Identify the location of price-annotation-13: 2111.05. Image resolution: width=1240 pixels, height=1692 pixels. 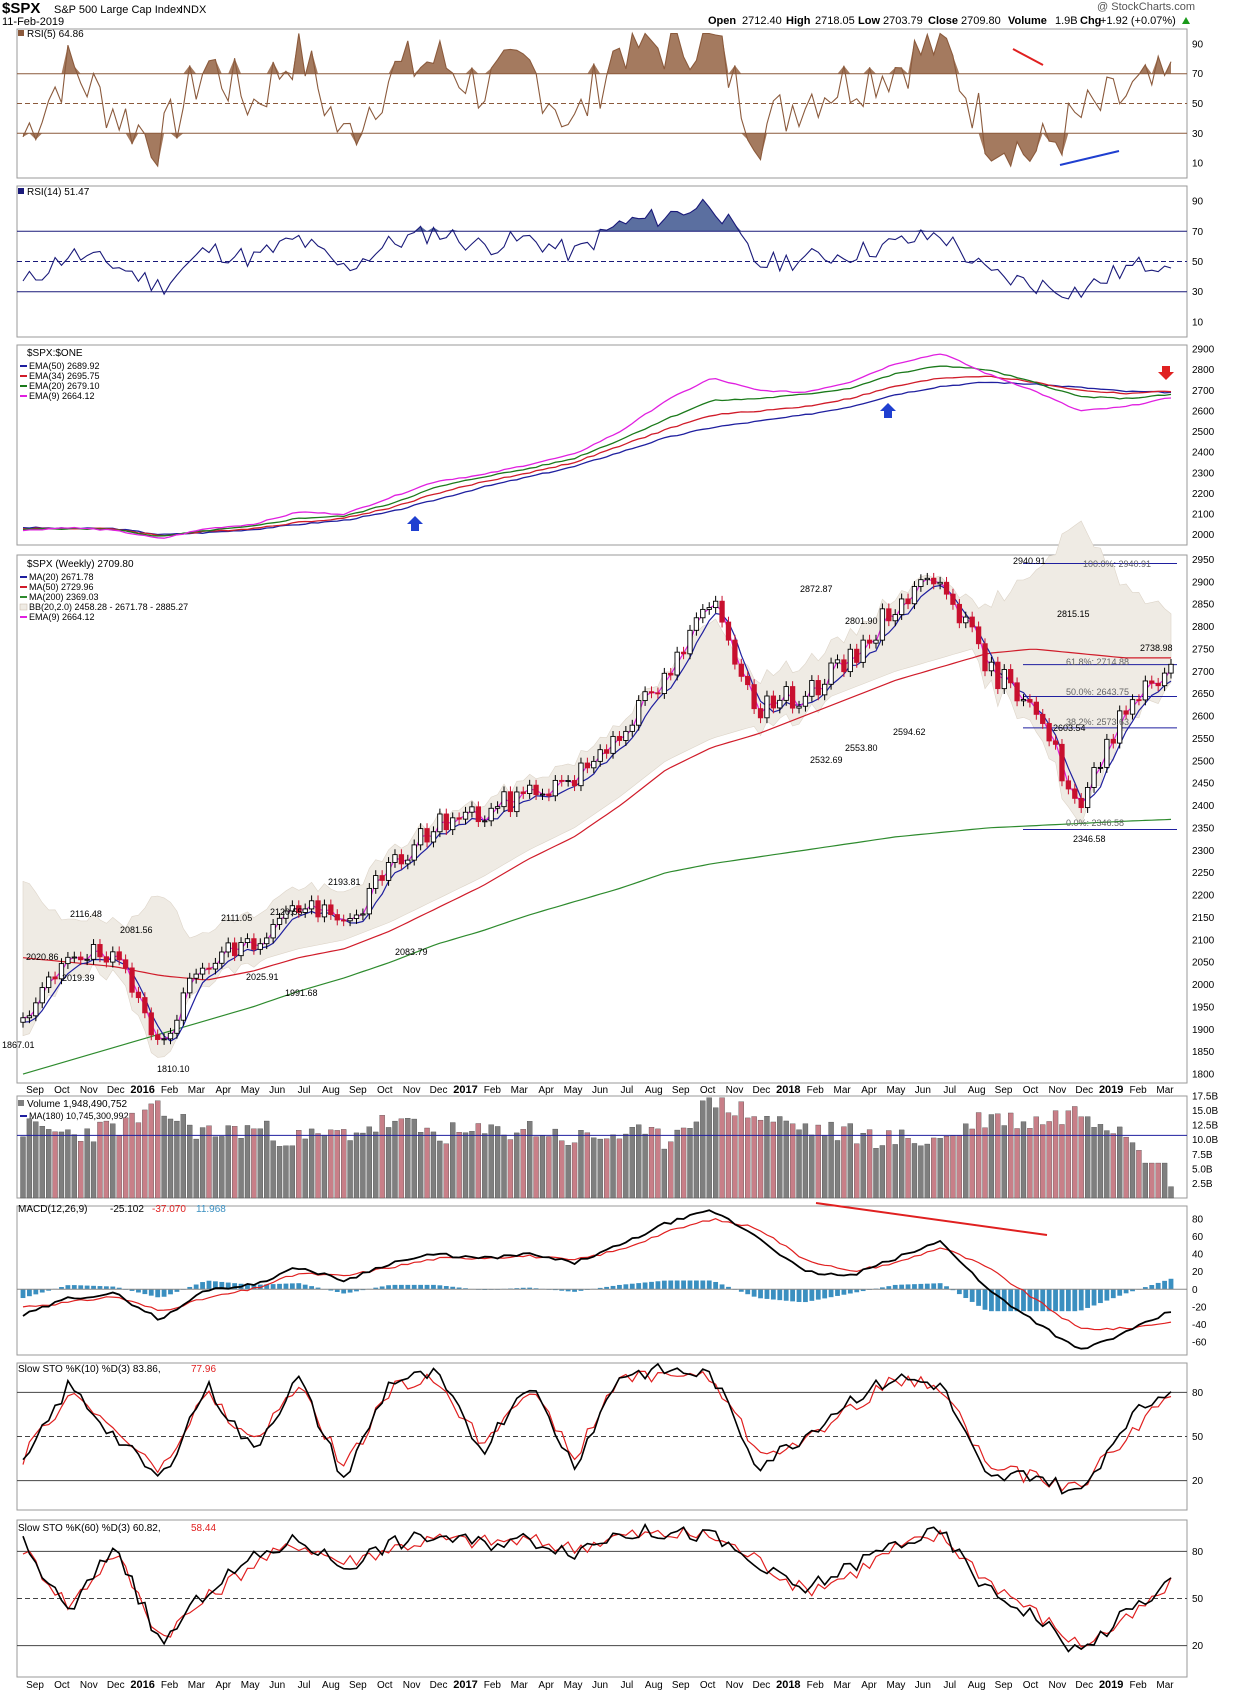
(236, 918).